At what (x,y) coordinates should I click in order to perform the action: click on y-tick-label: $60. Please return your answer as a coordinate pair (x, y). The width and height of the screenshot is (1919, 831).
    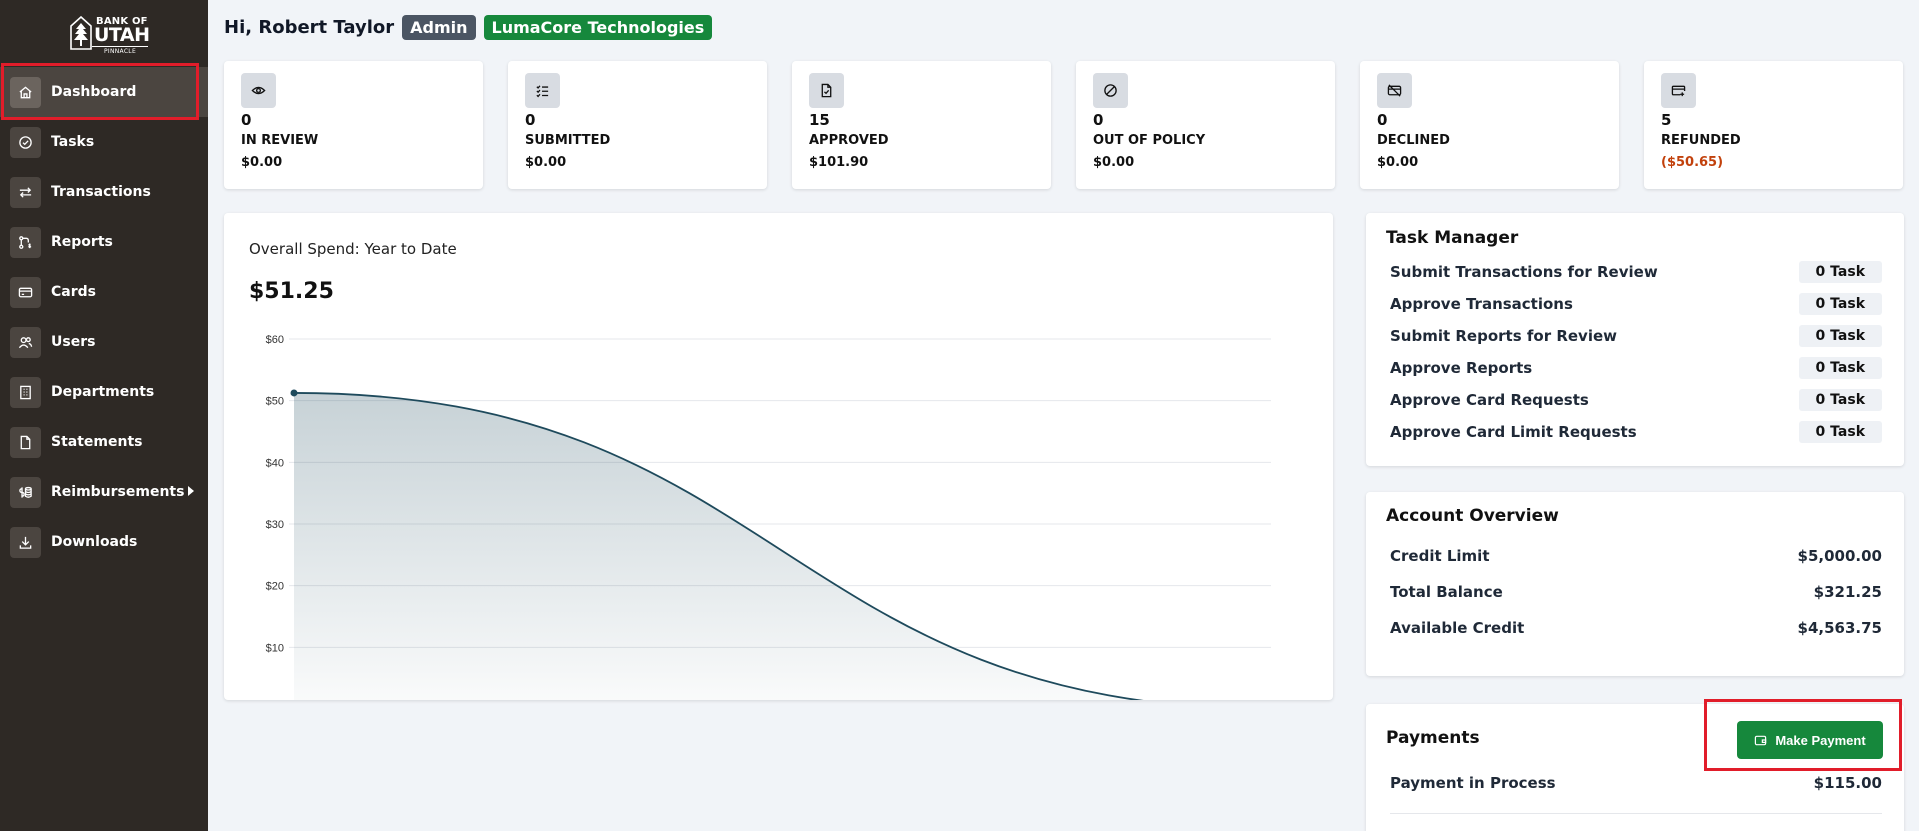
    Looking at the image, I should click on (275, 340).